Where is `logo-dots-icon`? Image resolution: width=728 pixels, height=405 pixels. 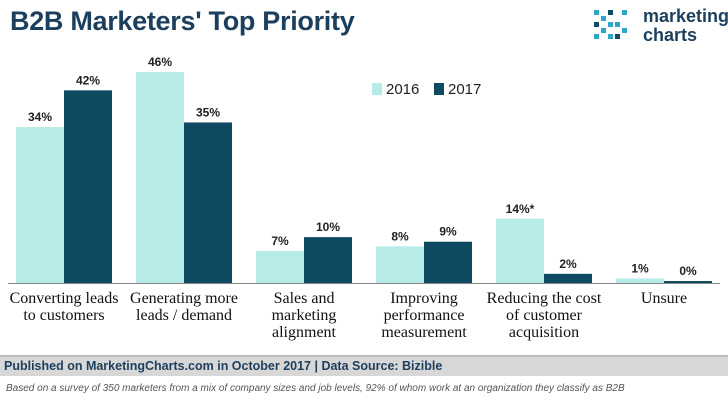
logo-dots-icon is located at coordinates (610, 24).